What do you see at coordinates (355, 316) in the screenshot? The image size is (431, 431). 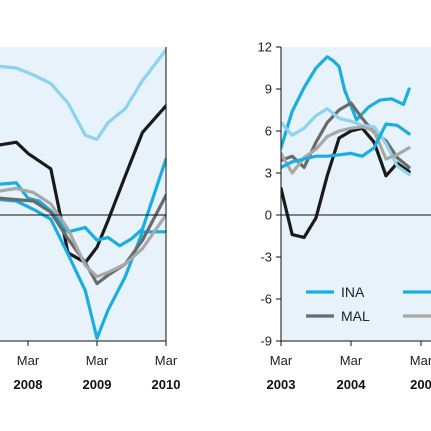 I see `legend-label: MAL` at bounding box center [355, 316].